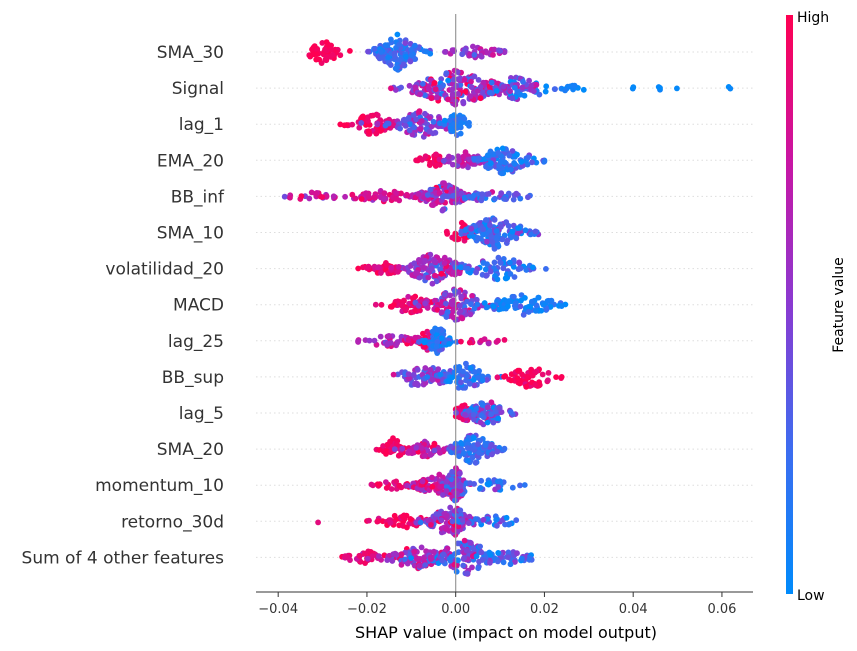 This screenshot has height=651, width=857. Describe the element at coordinates (198, 89) in the screenshot. I see `feature-label: Signal` at that location.